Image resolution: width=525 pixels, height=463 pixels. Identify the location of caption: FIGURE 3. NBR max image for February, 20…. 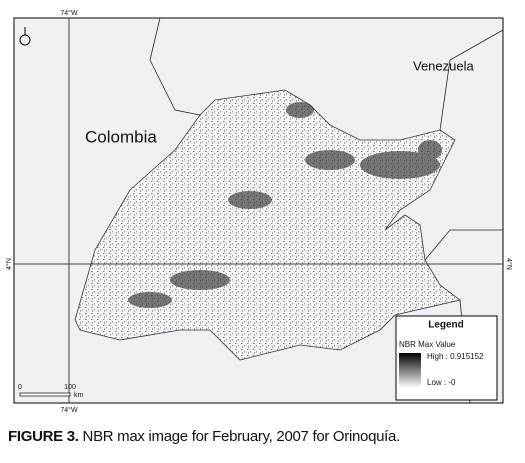
(204, 436).